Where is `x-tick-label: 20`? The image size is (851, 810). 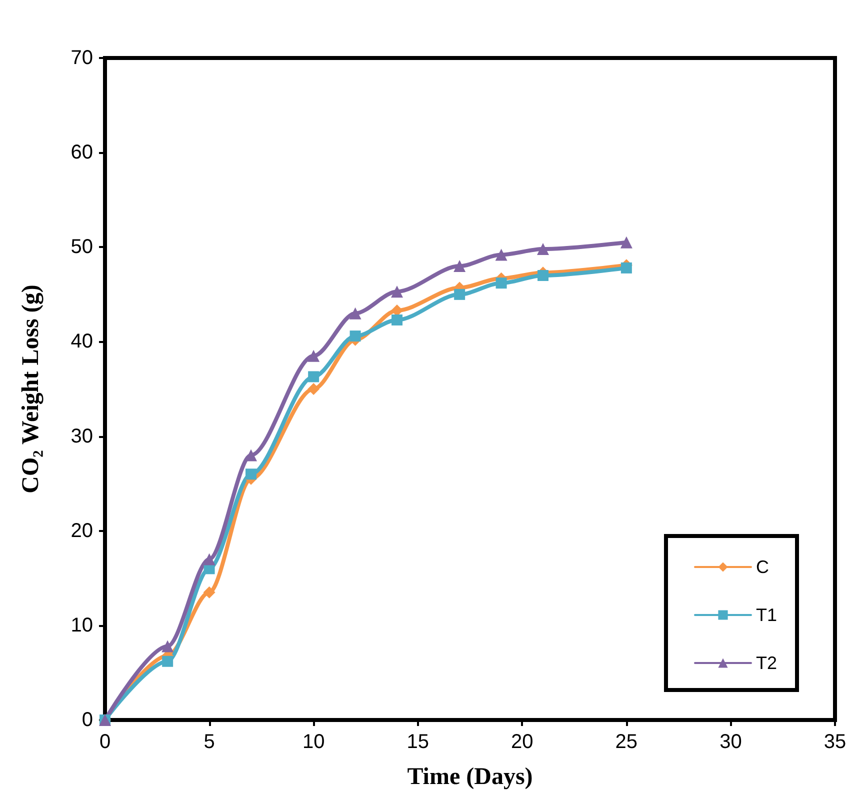
x-tick-label: 20 is located at coordinates (522, 742).